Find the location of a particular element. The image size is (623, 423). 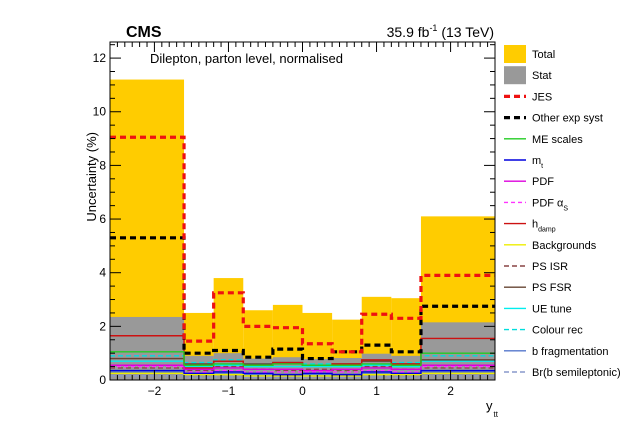

legend-label-text: PDF is located at coordinates (543, 182).